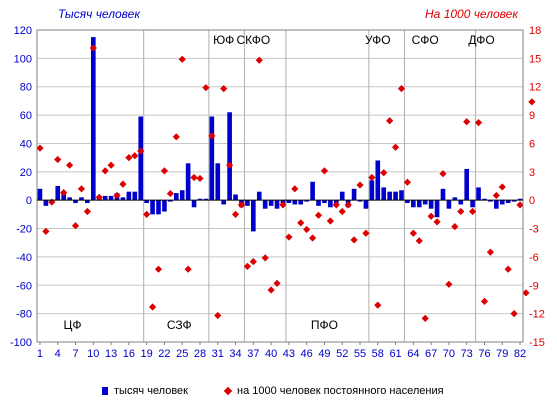 This screenshot has height=411, width=557. Describe the element at coordinates (378, 354) in the screenshot. I see `x-tick-label: 58` at that location.